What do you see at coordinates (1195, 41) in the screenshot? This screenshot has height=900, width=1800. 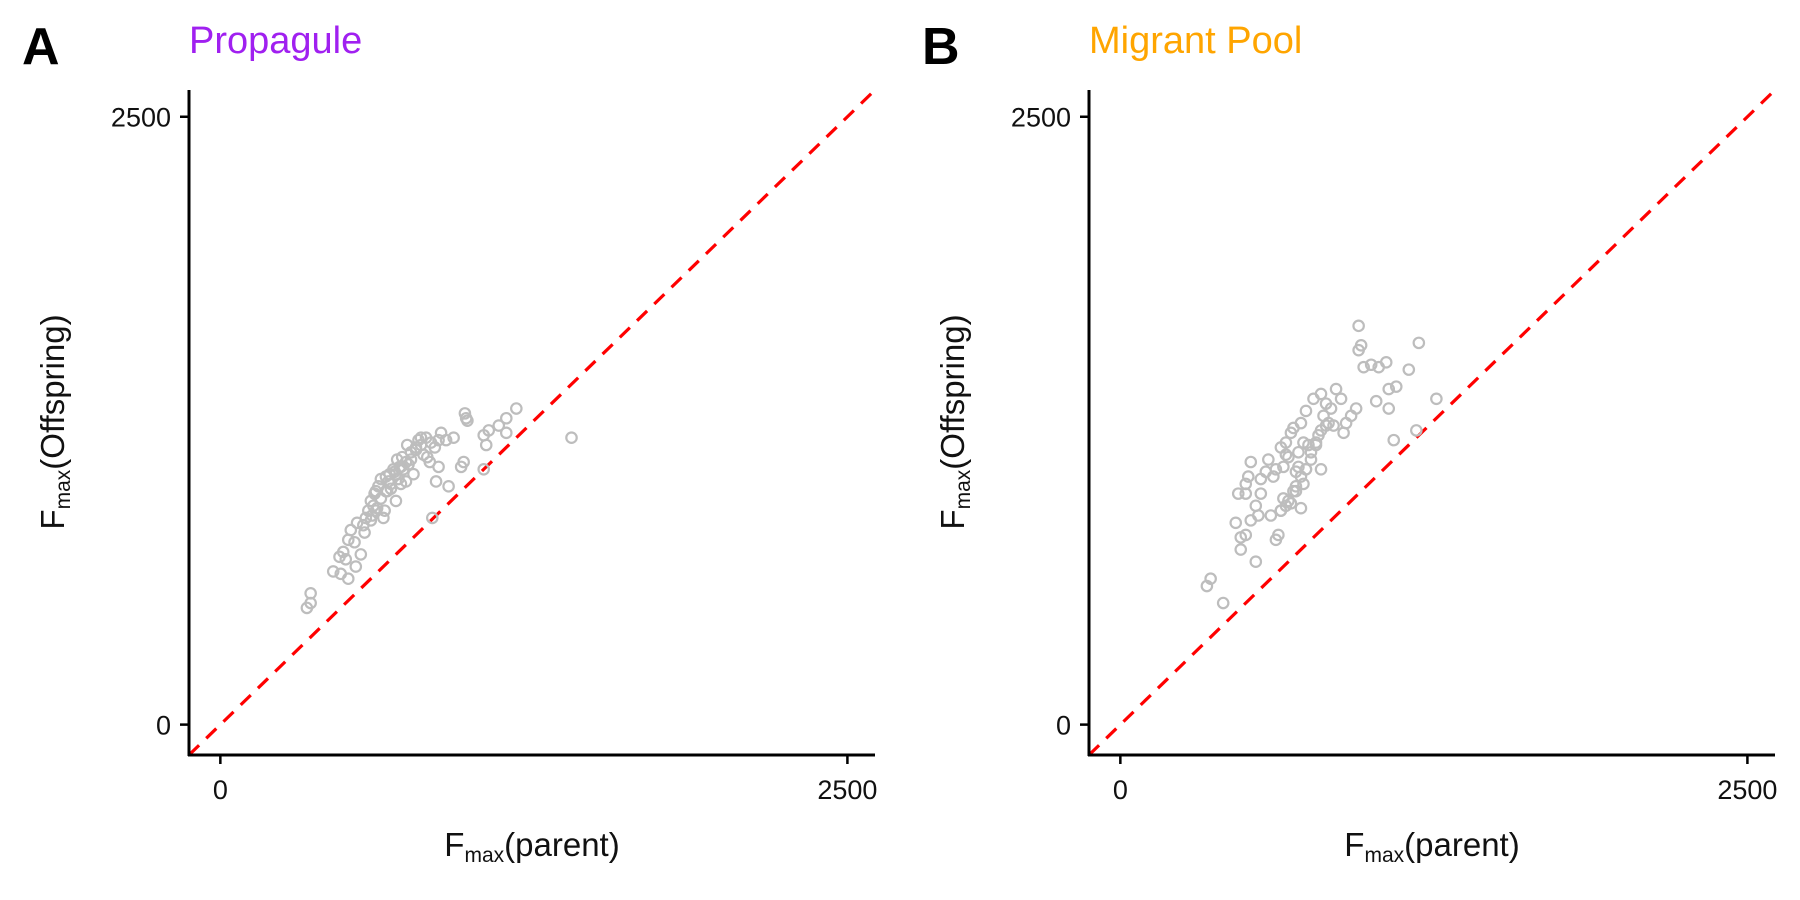 I see `panel-title: Migrant Pool` at bounding box center [1195, 41].